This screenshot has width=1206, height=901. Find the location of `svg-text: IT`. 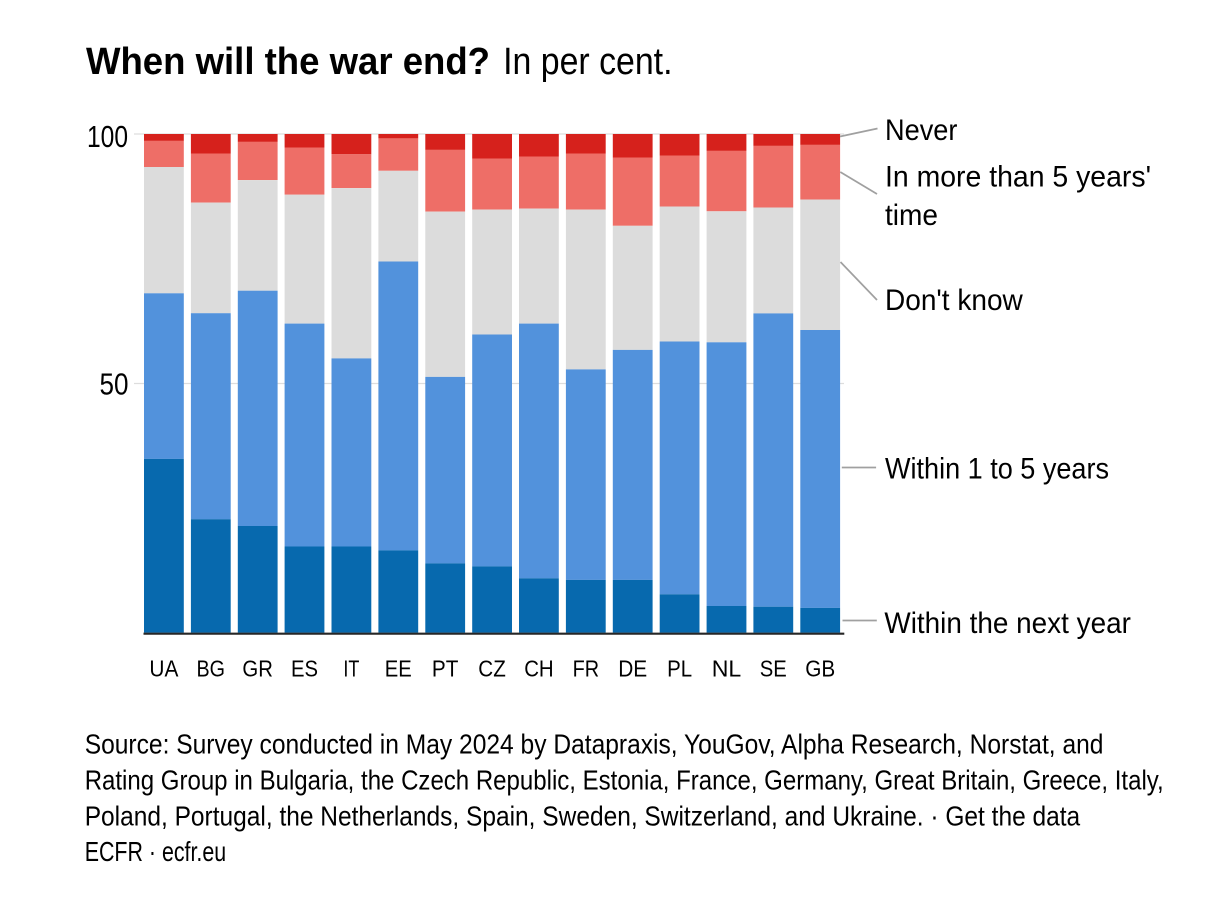

svg-text: IT is located at coordinates (351, 669).